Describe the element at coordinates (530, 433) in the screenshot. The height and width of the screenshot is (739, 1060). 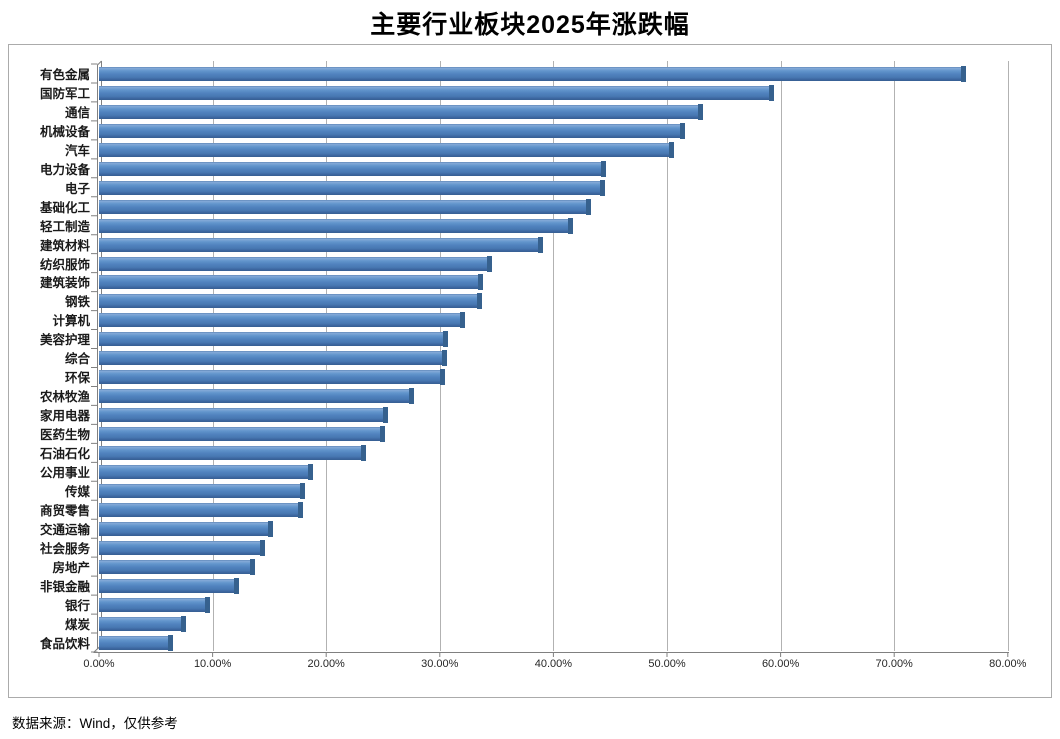
I see `chart-row: 医药生物` at that location.